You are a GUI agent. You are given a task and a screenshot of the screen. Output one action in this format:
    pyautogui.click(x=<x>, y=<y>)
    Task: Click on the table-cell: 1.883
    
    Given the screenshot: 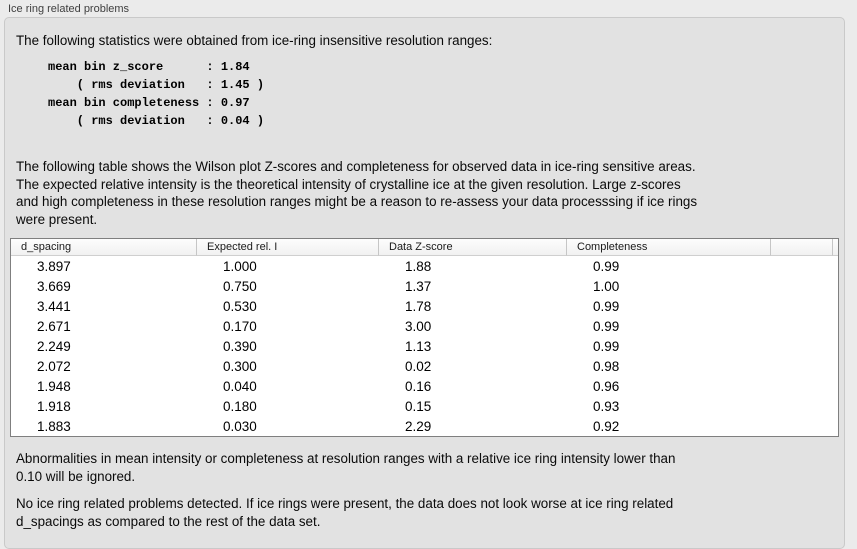 What is the action you would take?
    pyautogui.click(x=54, y=426)
    